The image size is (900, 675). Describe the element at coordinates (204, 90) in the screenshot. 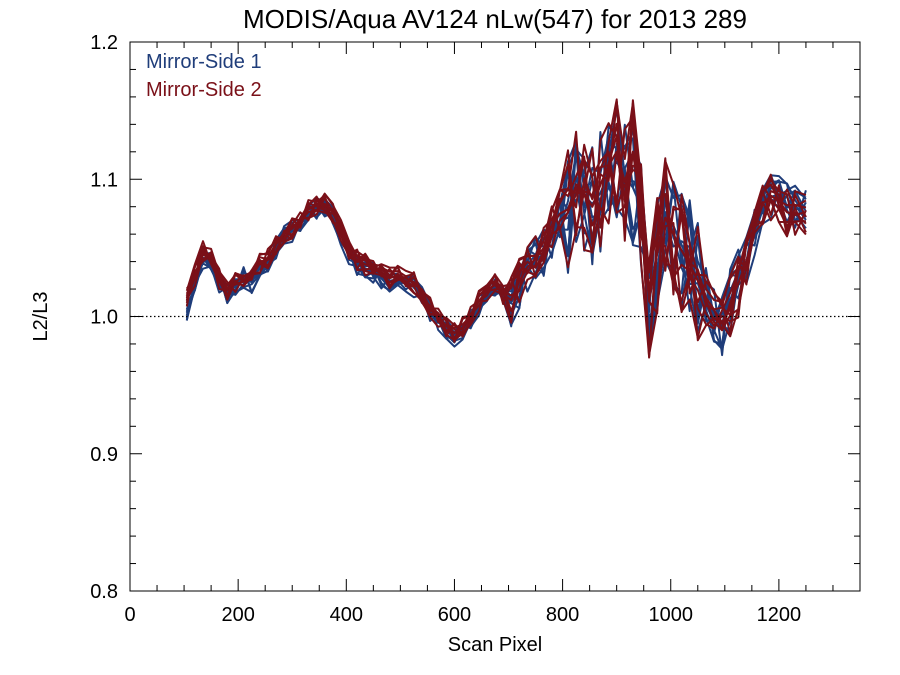

I see `legend-entry-2: Mirror-Side 2` at that location.